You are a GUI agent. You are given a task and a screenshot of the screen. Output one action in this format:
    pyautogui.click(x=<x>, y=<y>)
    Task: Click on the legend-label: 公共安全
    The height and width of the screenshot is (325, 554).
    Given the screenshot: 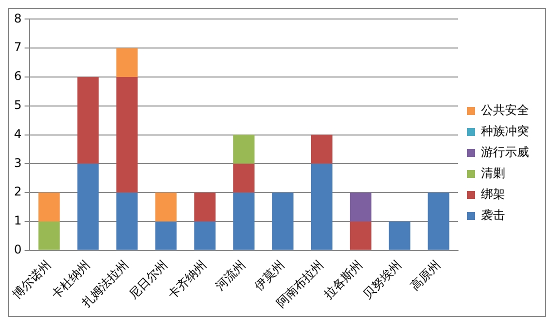 What is the action you would take?
    pyautogui.click(x=505, y=110)
    